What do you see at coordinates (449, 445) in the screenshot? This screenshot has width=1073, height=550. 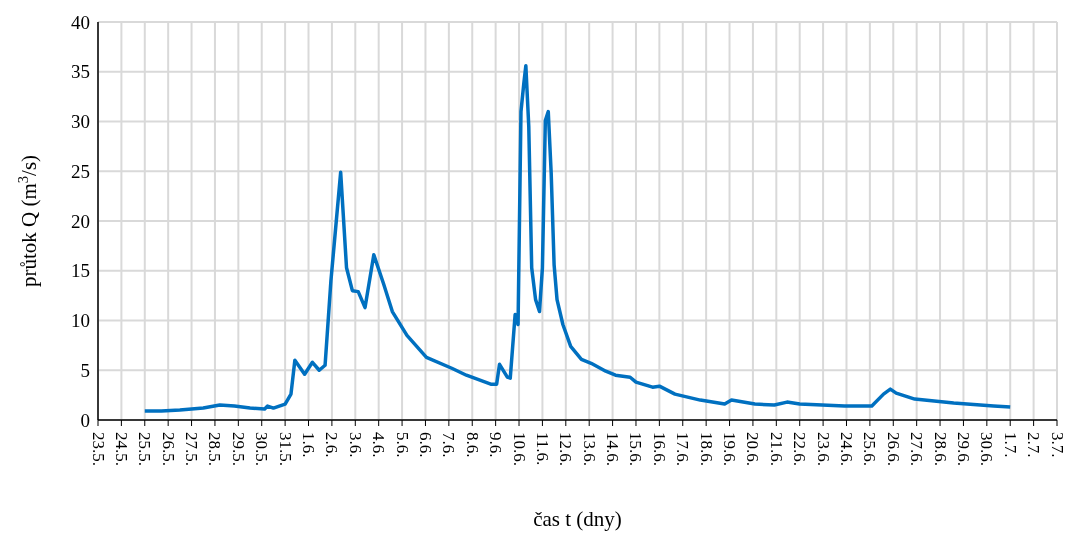 I see `x-tick-label: 7.6.` at bounding box center [449, 445].